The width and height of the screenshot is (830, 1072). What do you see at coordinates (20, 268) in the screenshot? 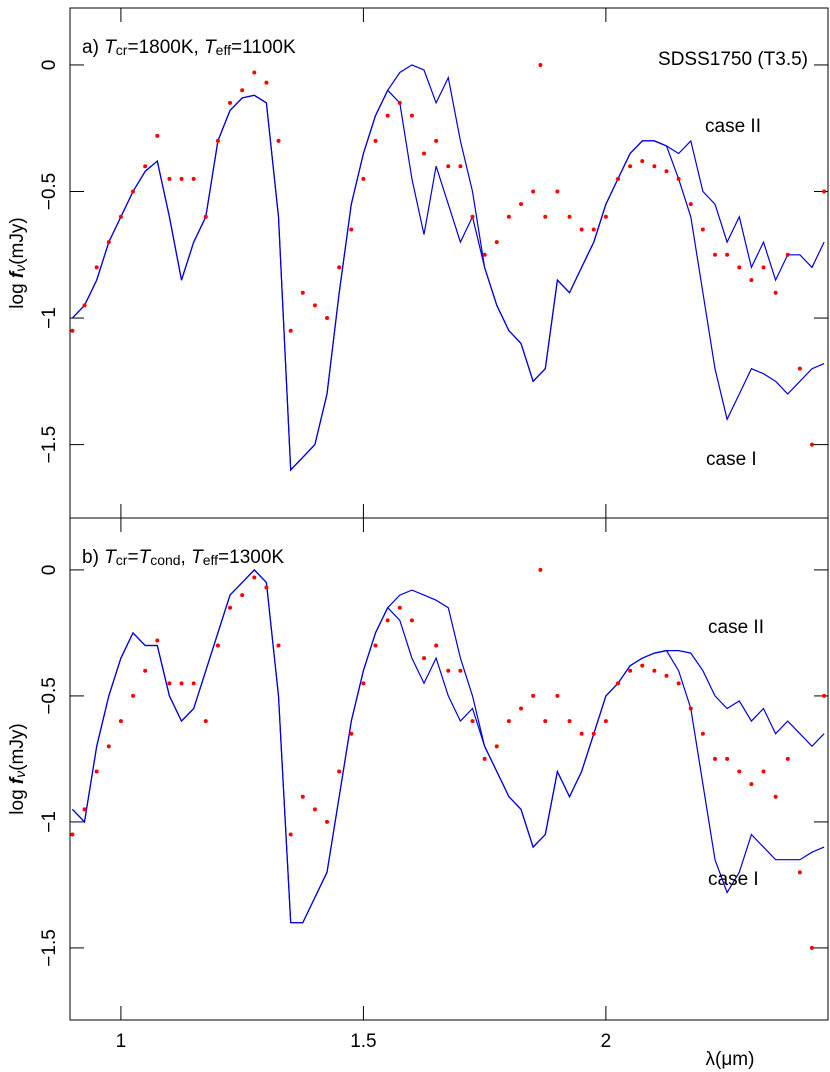
I see `text-part: ν` at bounding box center [20, 268].